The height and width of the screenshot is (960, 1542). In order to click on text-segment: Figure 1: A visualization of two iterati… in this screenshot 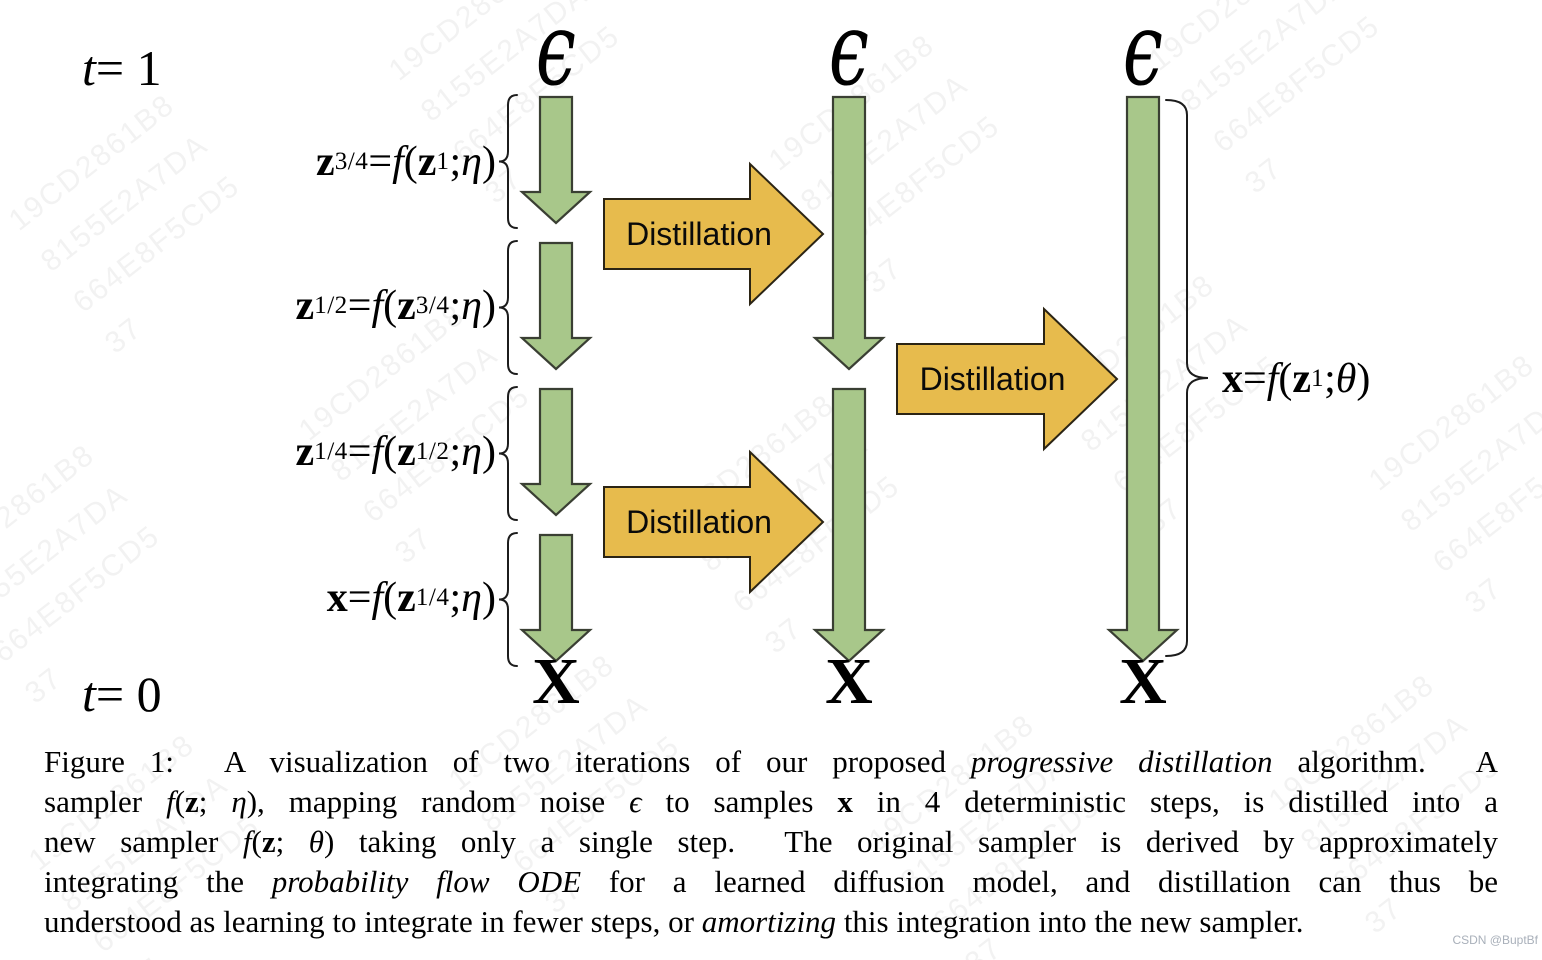, I will do `click(507, 761)`.